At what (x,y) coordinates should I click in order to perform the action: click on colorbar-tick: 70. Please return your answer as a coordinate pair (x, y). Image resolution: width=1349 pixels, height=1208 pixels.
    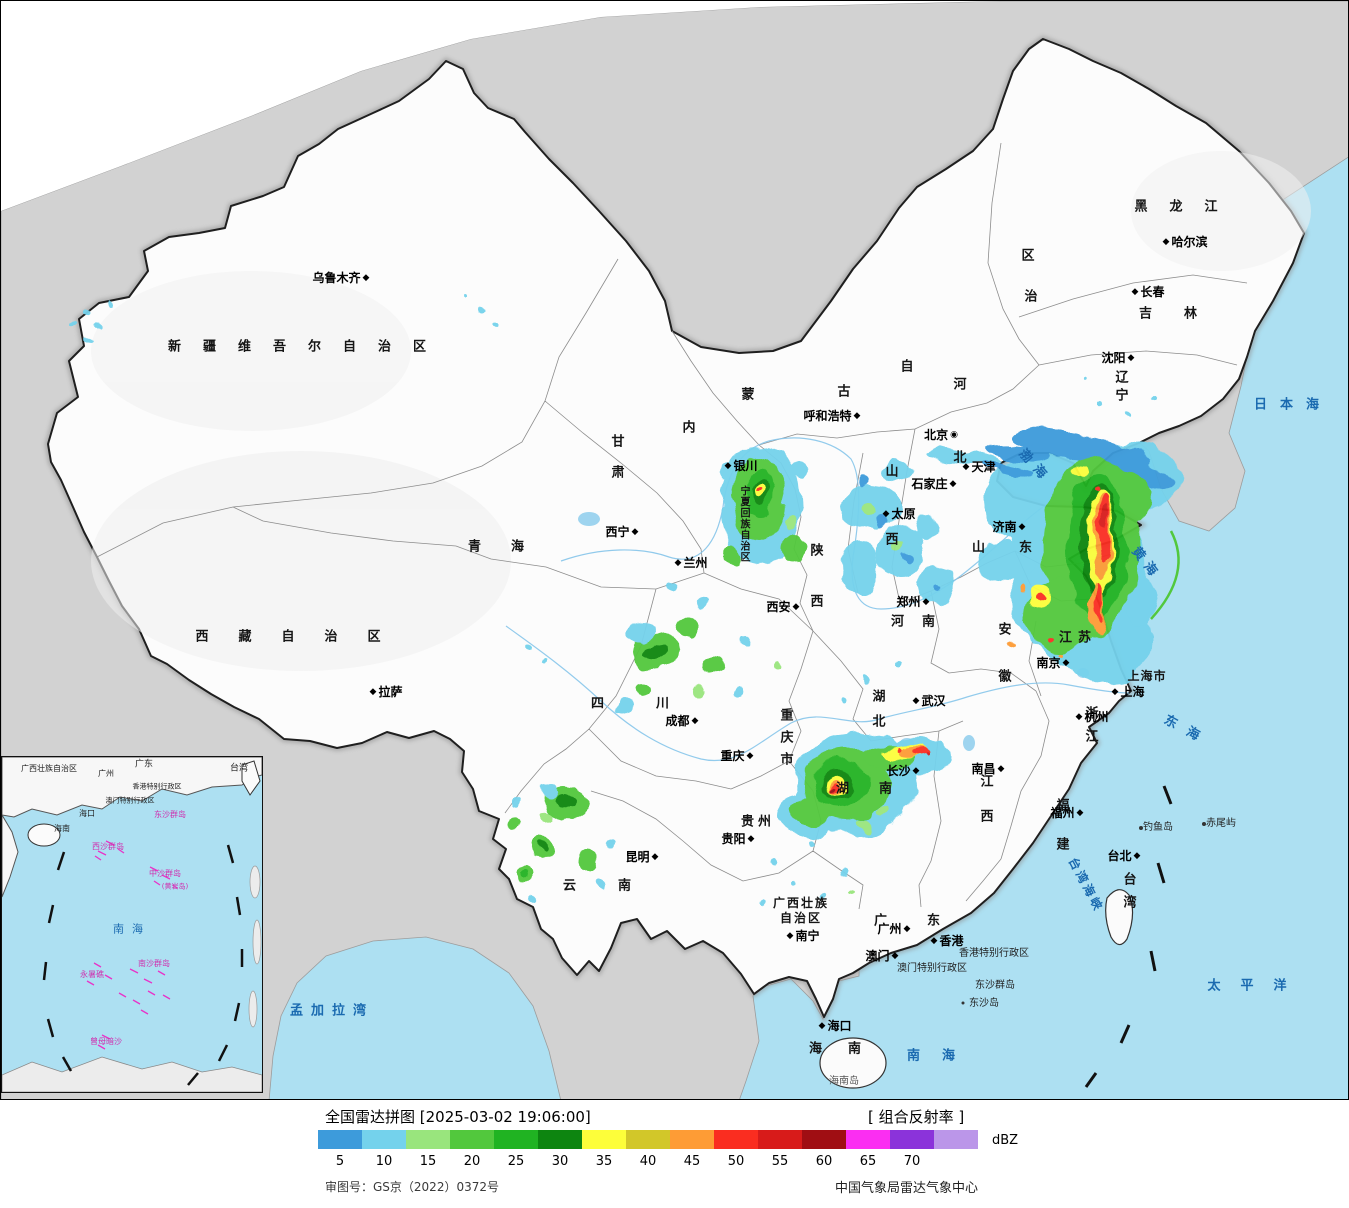
    Looking at the image, I should click on (912, 1161).